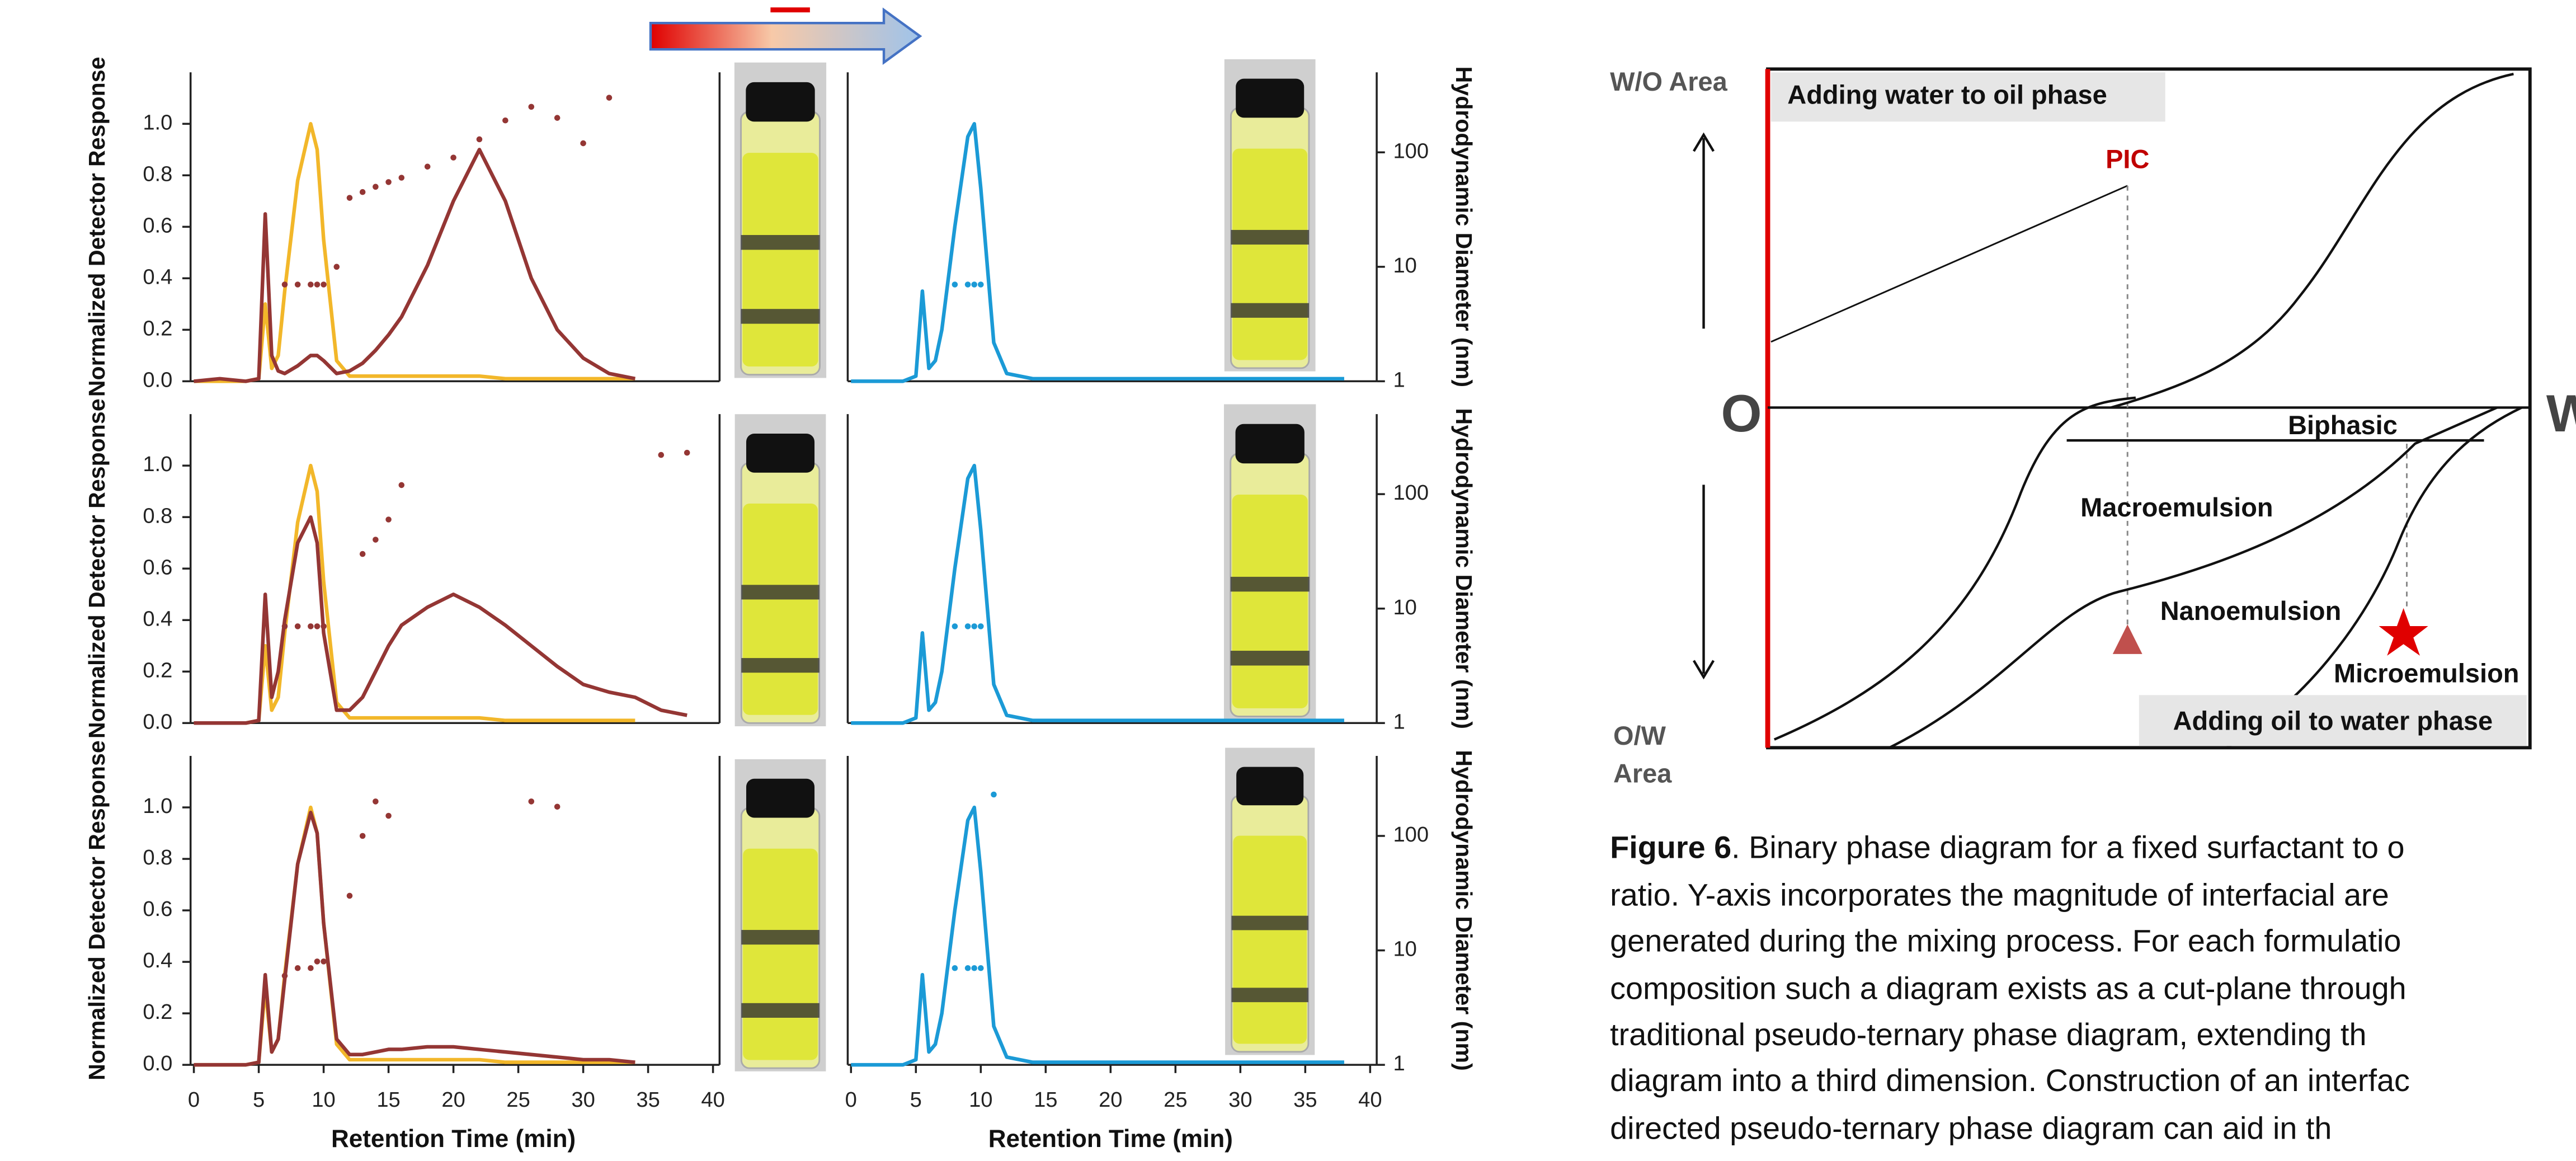  I want to click on caption-label: Figure 6, so click(1670, 846).